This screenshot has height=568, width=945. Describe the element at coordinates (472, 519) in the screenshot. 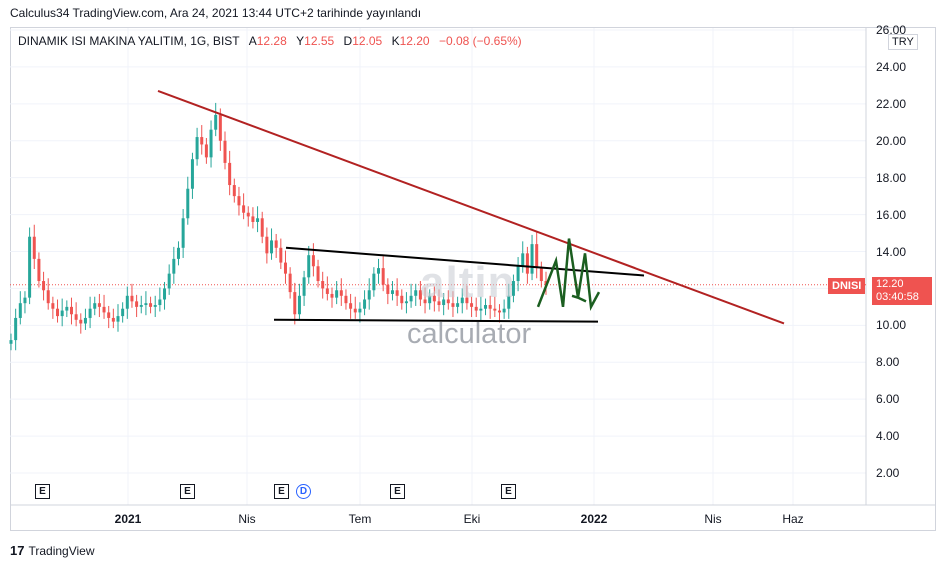

I see `x-tick-label: Eki` at that location.